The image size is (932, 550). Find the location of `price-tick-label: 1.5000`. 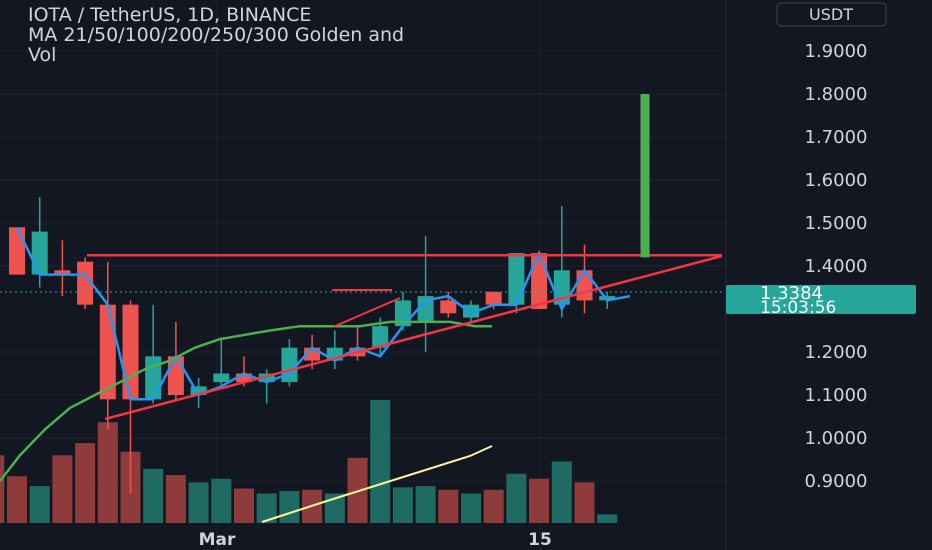

price-tick-label: 1.5000 is located at coordinates (836, 223).